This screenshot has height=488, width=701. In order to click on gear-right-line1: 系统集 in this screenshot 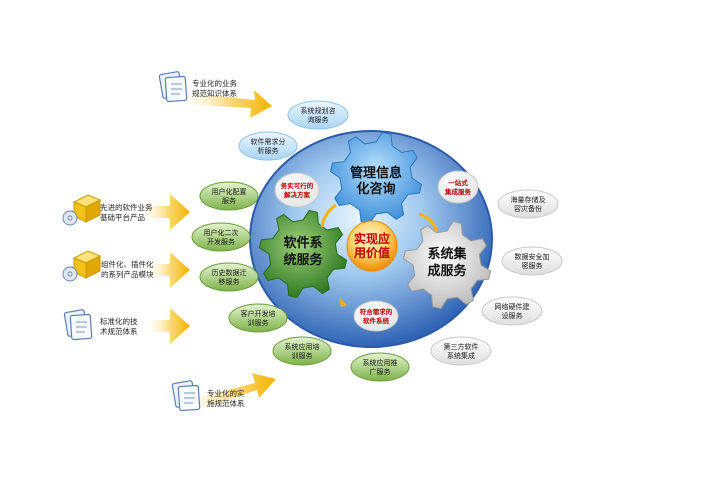, I will do `click(447, 254)`.